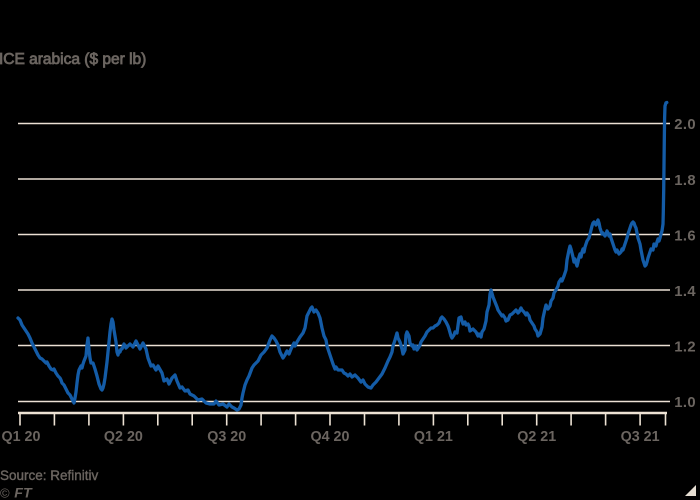 This screenshot has height=500, width=700. I want to click on svg-text: Q1 20, so click(21, 437).